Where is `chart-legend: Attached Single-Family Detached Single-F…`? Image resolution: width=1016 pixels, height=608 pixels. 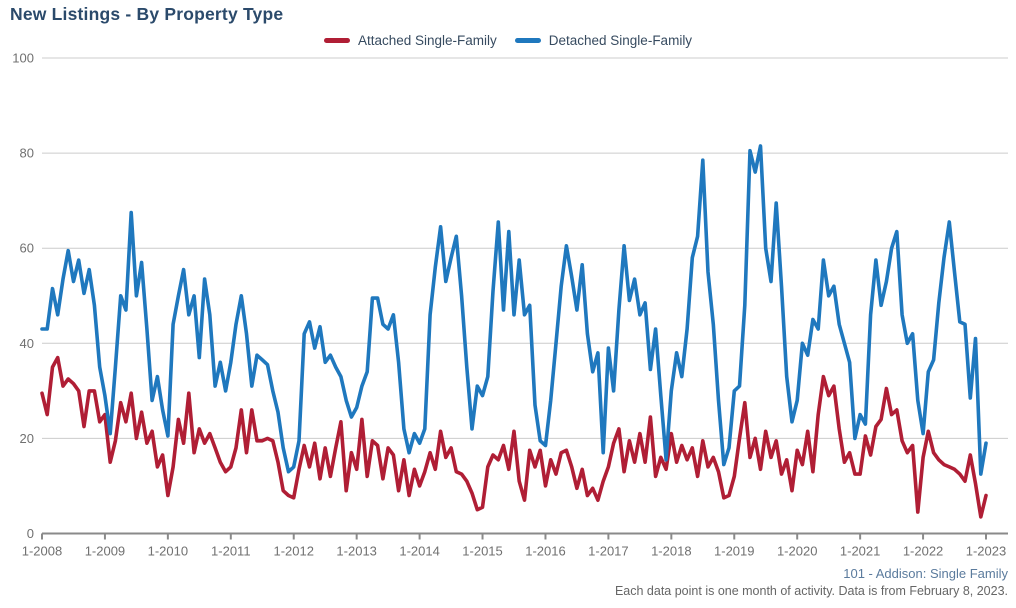 chart-legend: Attached Single-Family Detached Single-F… is located at coordinates (508, 40).